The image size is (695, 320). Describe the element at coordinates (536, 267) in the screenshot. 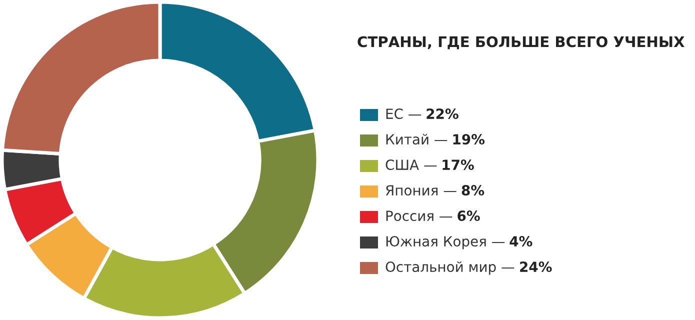

I see `data-label: 24%` at that location.